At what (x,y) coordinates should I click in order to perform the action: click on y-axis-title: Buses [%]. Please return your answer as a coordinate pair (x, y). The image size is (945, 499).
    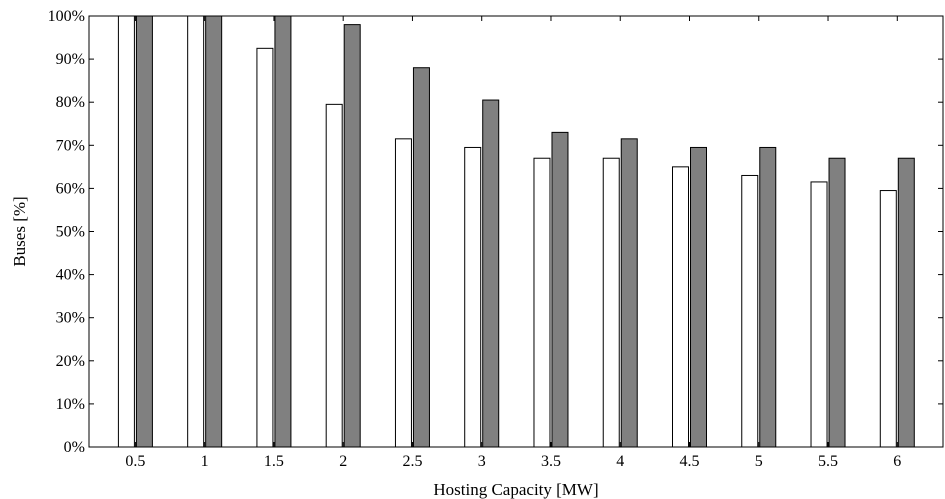
    Looking at the image, I should click on (19, 231).